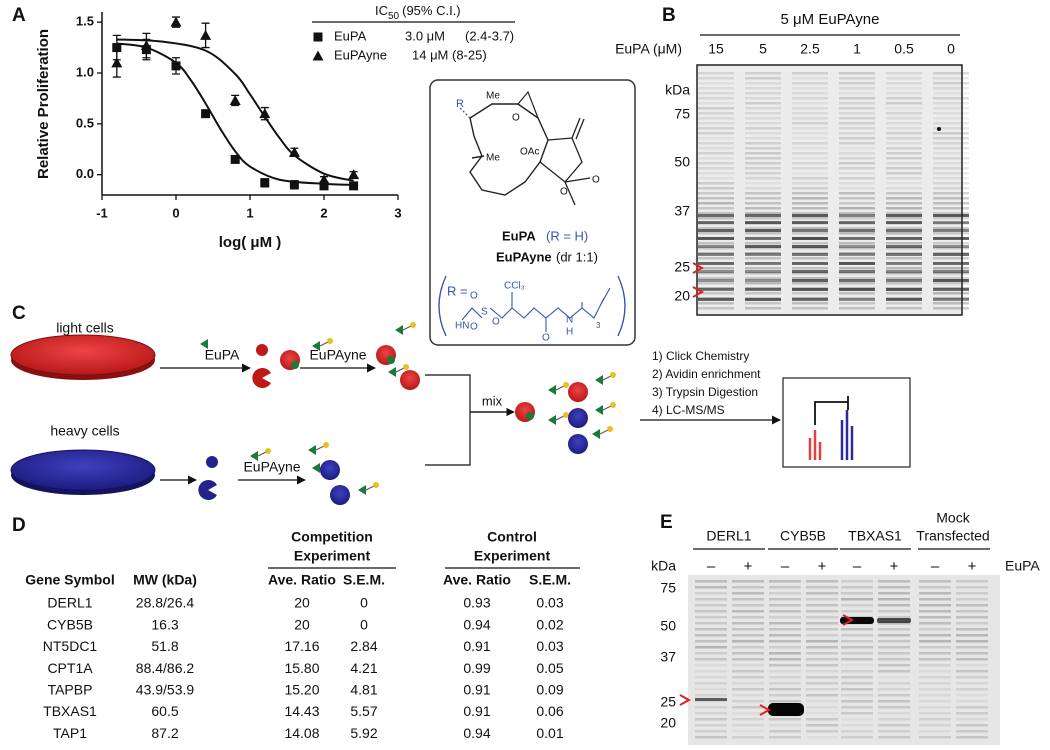 The height and width of the screenshot is (750, 1050). What do you see at coordinates (84, 431) in the screenshot?
I see `cells-label: heavy cells` at bounding box center [84, 431].